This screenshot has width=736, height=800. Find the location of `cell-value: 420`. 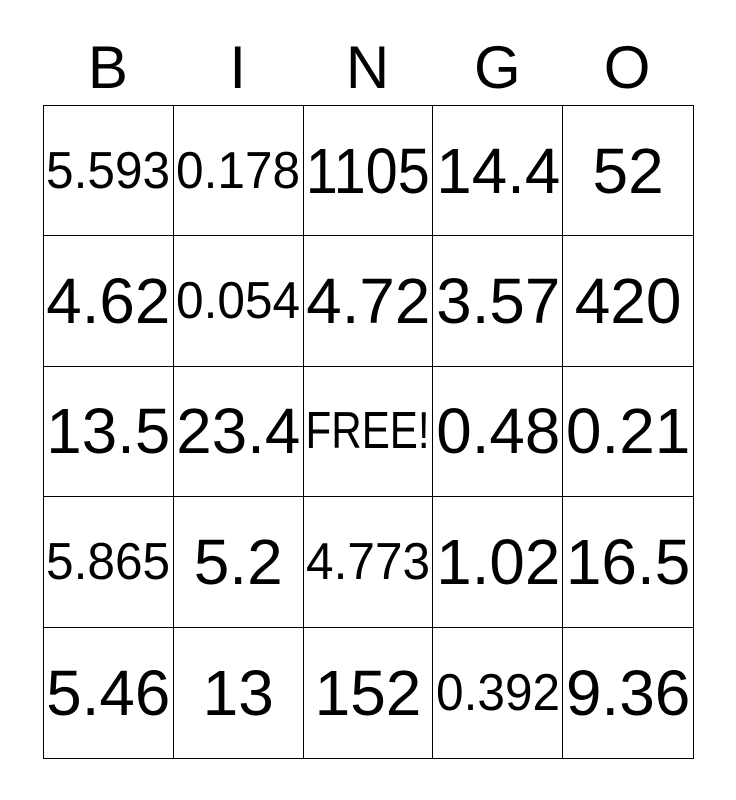

cell-value: 420 is located at coordinates (628, 301).